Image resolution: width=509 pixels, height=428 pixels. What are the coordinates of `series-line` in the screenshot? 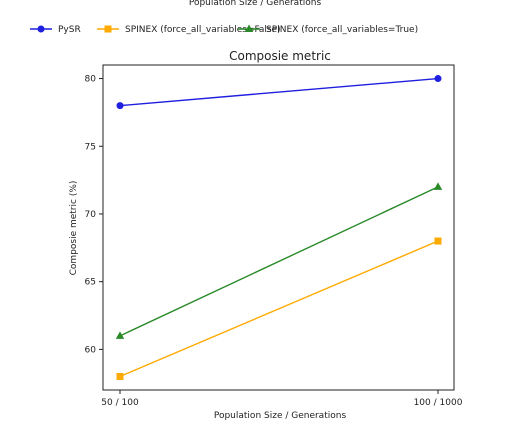 It's located at (279, 92).